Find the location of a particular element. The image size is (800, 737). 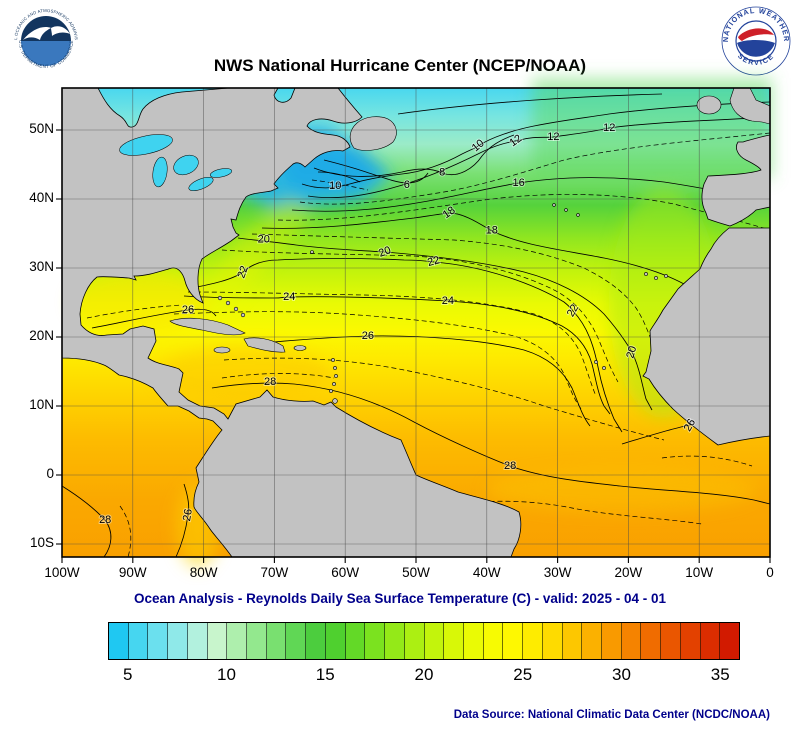

colorbar-tick-label: 35 is located at coordinates (720, 674).